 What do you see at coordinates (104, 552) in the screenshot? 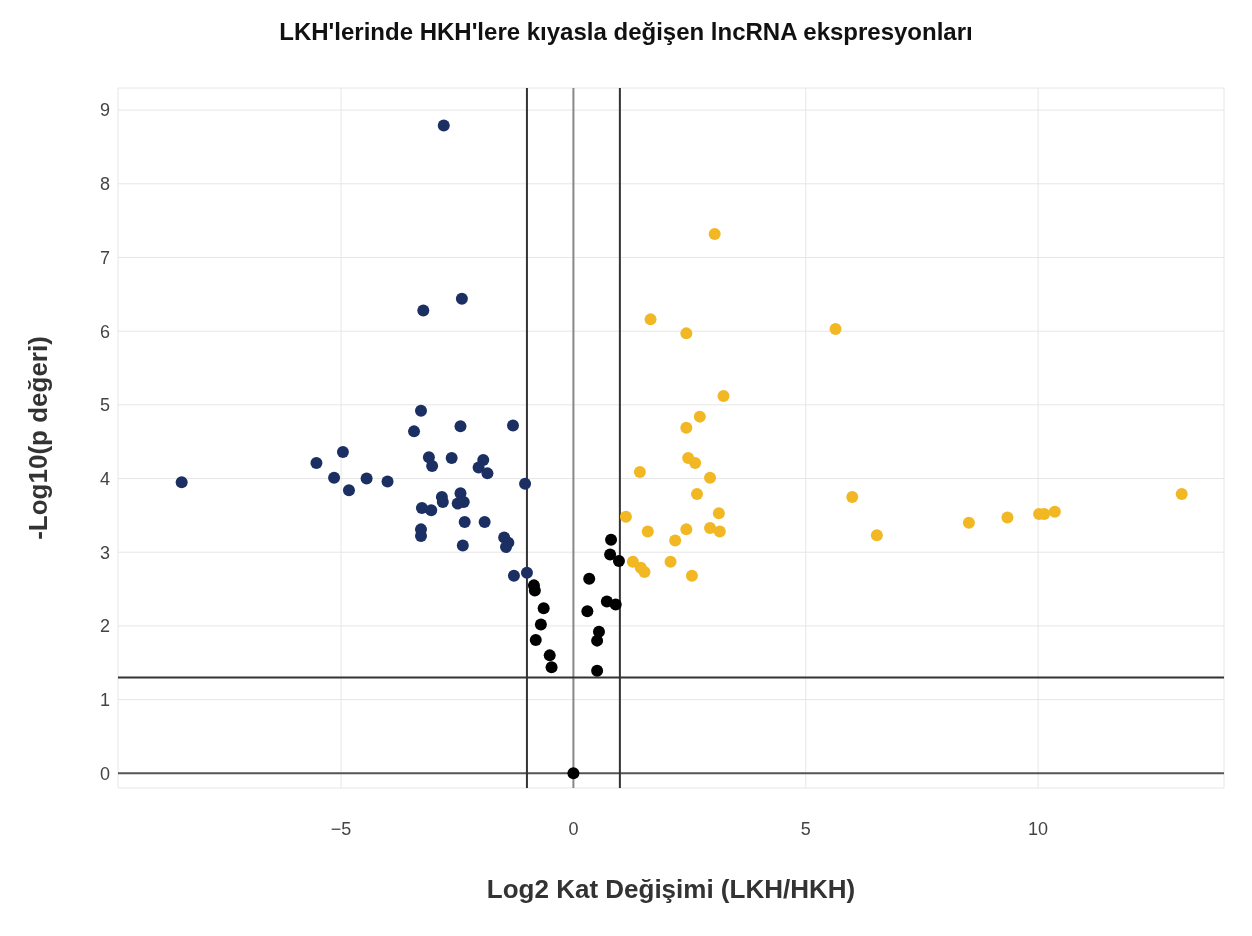
I see `y-tick-label: 3` at bounding box center [104, 552].